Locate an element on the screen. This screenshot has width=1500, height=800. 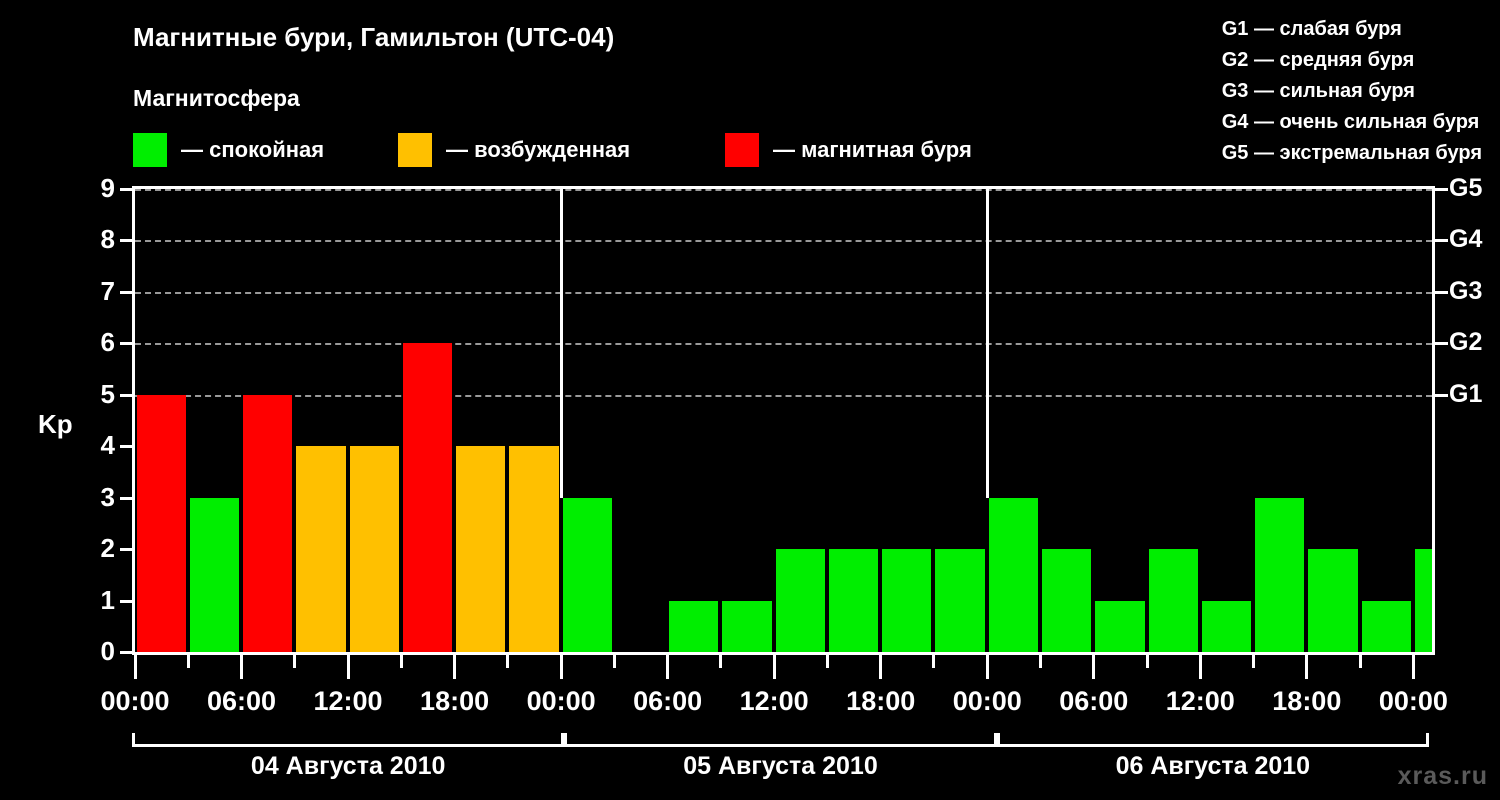
x-axis-label-8: 00:00 is located at coordinates (987, 701).